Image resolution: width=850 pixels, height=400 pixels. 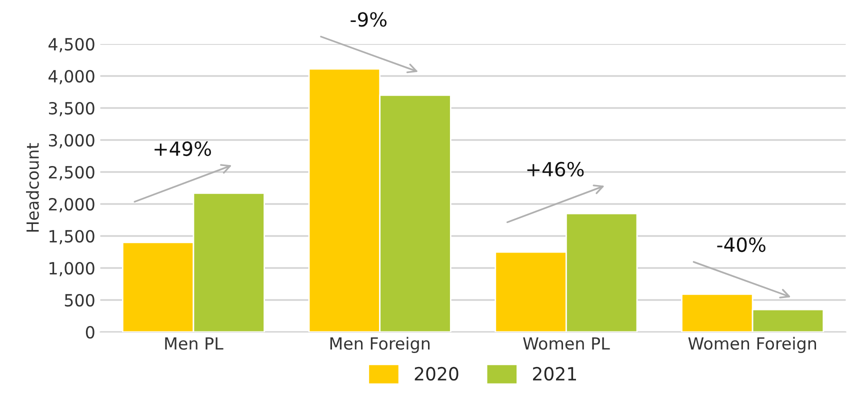 I want to click on y-axis-title: Headcount, so click(x=32, y=187).